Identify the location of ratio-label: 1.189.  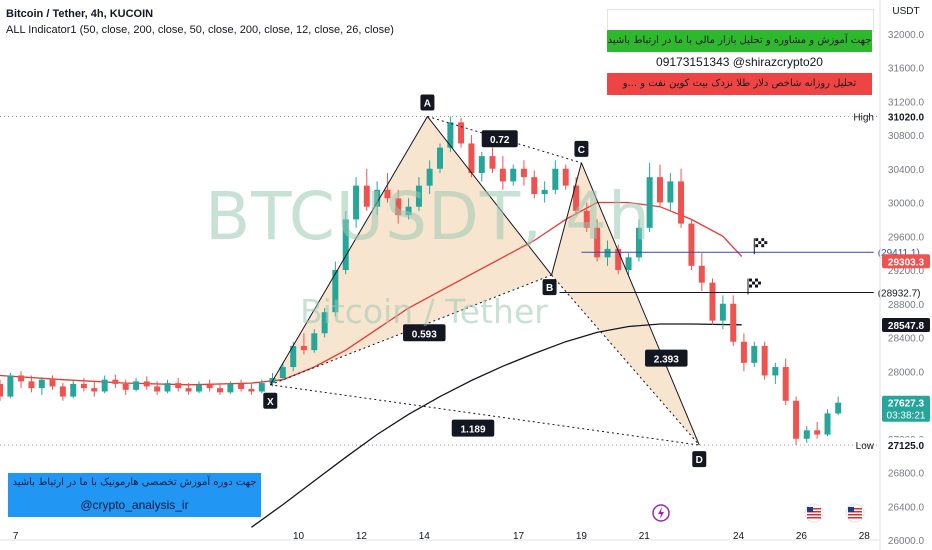
(472, 430).